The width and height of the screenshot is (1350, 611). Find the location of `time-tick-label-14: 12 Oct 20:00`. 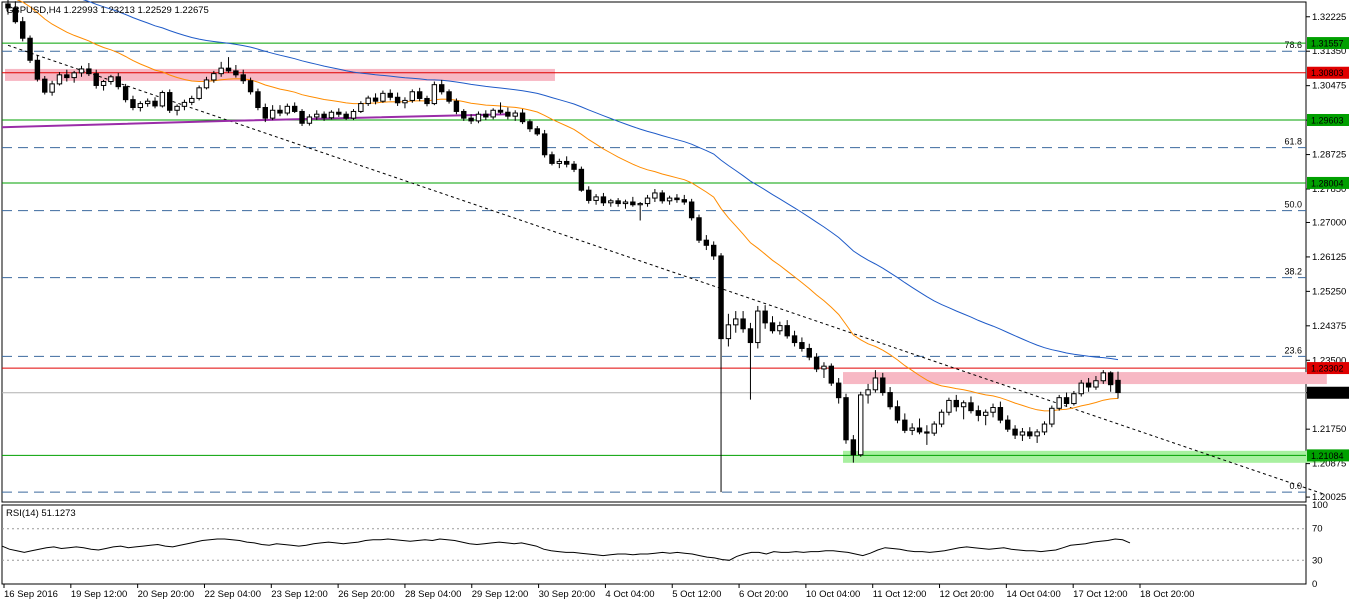

time-tick-label-14: 12 Oct 20:00 is located at coordinates (967, 594).